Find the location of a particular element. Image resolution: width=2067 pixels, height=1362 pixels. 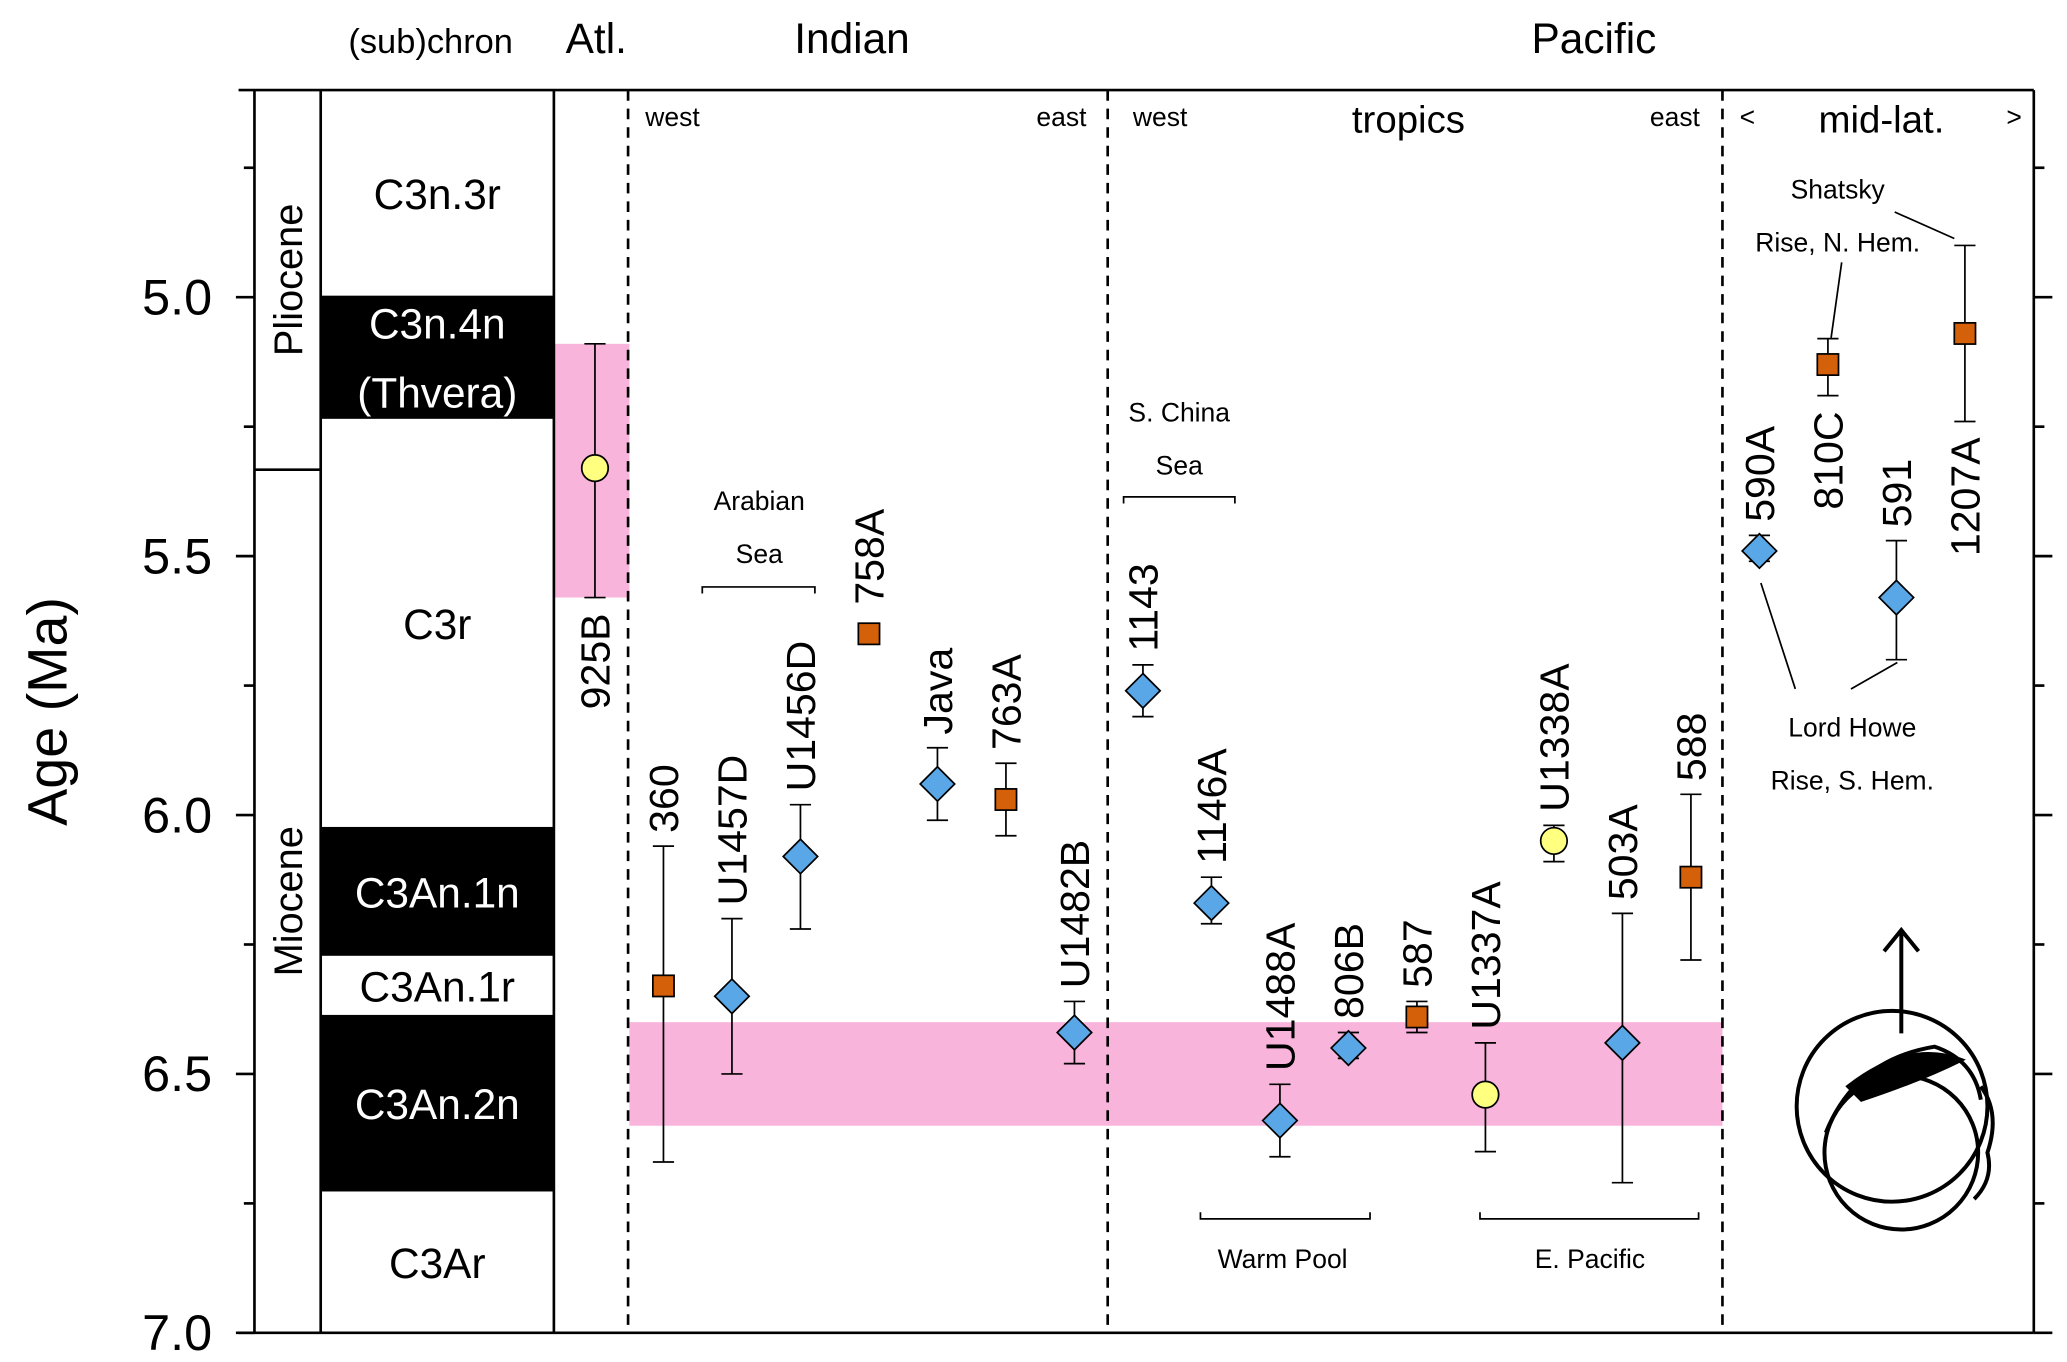

epoch-label: Pliocene is located at coordinates (289, 280).